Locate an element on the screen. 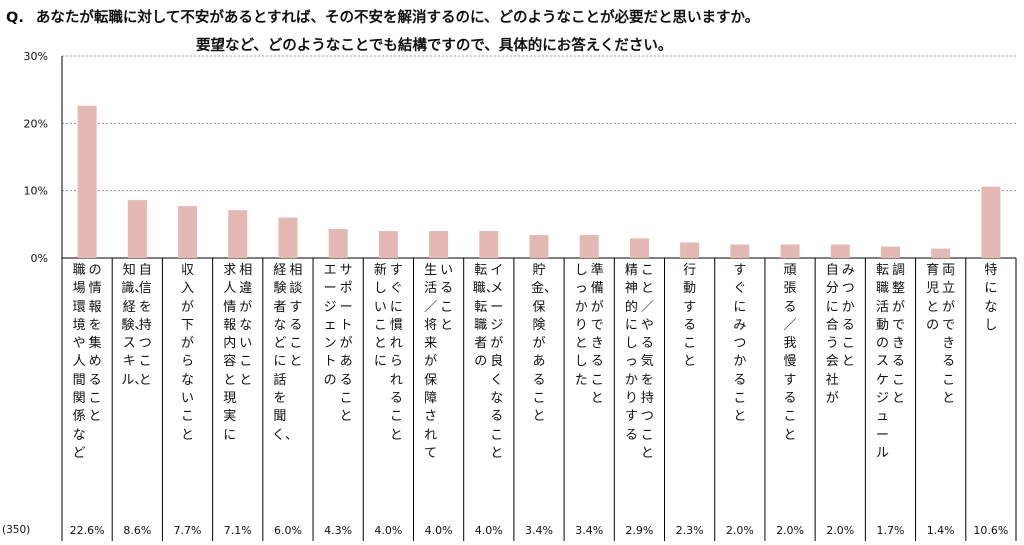  category-label: しっかりとした is located at coordinates (581, 325).